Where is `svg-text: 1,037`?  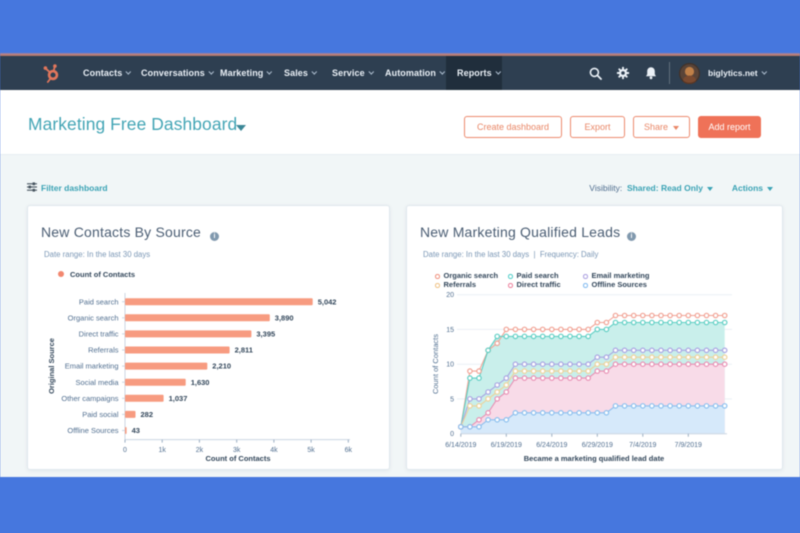 svg-text: 1,037 is located at coordinates (178, 398).